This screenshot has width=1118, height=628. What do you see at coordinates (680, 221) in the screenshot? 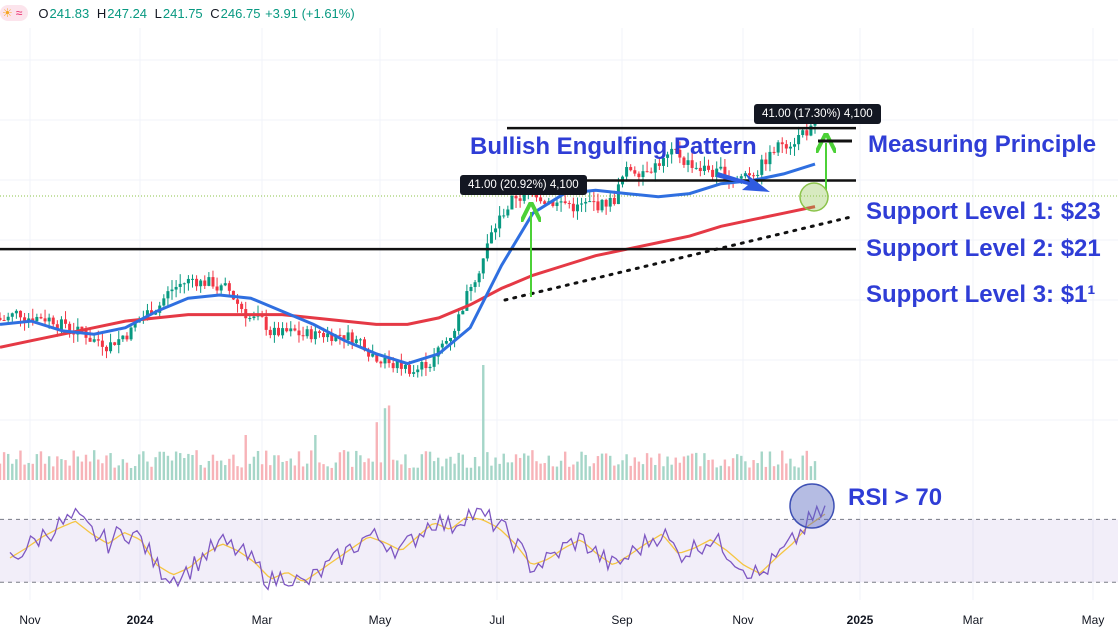
I see `annotation-shapes` at bounding box center [680, 221].